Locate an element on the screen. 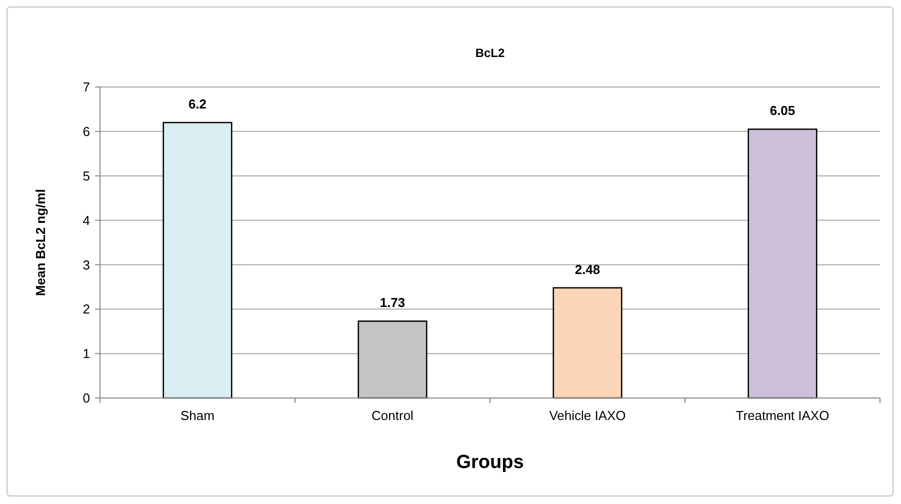  y-tick-label: 4 is located at coordinates (86, 220).